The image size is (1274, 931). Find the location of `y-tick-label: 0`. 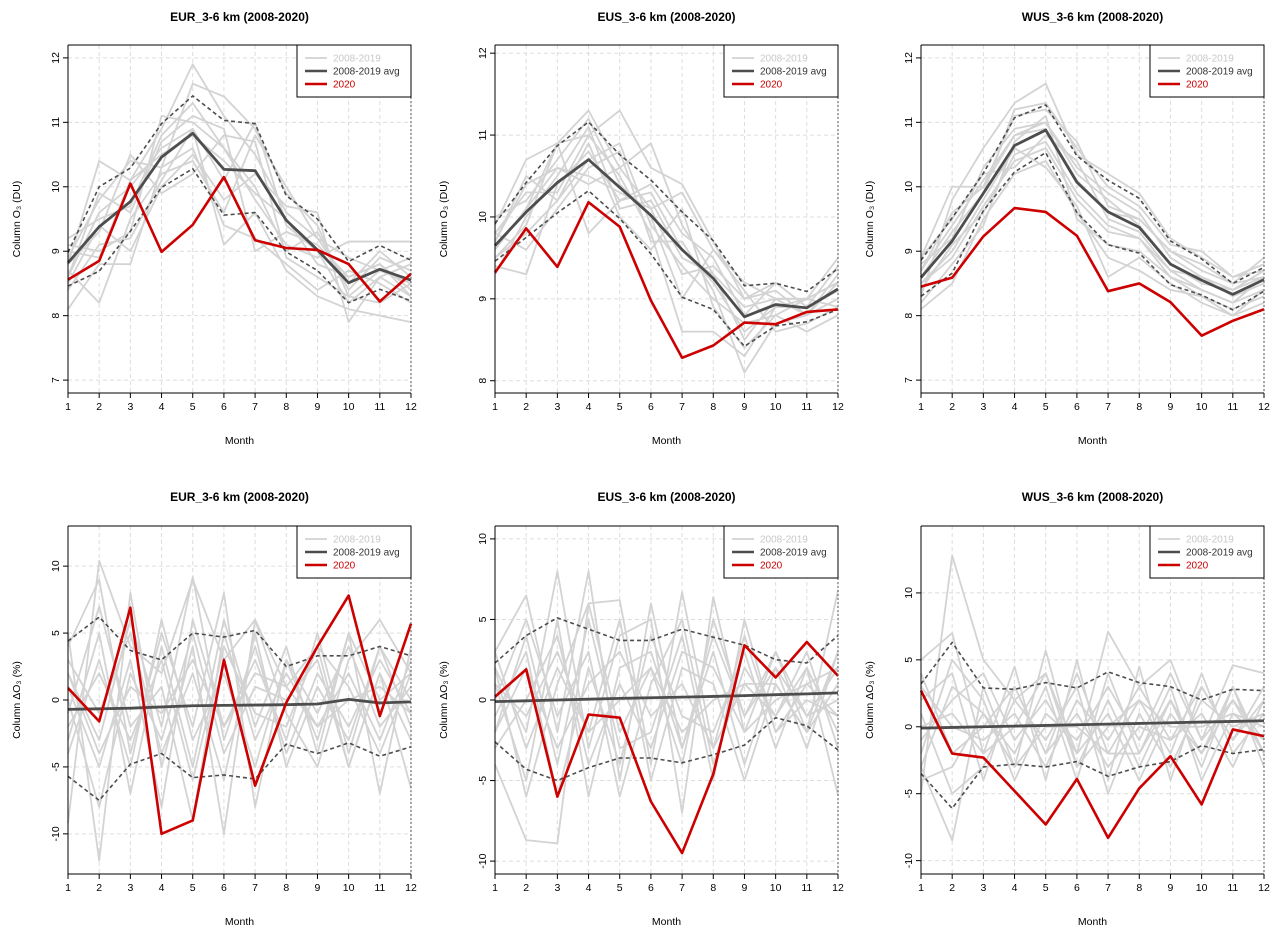

y-tick-label: 0 is located at coordinates (56, 700).